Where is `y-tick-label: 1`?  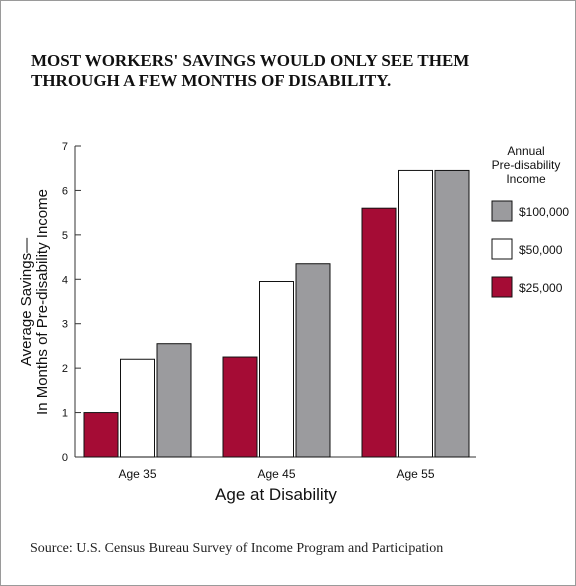
y-tick-label: 1 is located at coordinates (65, 414).